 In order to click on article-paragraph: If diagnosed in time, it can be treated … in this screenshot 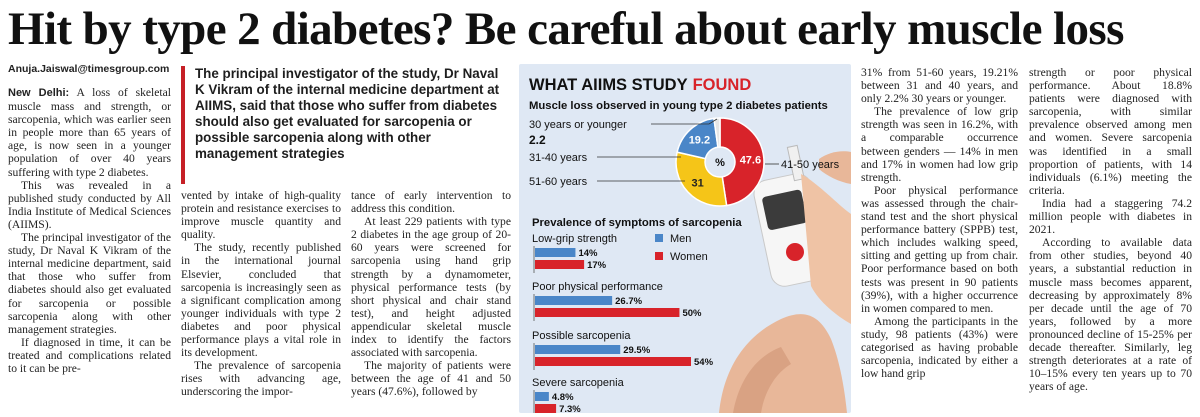, I will do `click(89, 355)`.